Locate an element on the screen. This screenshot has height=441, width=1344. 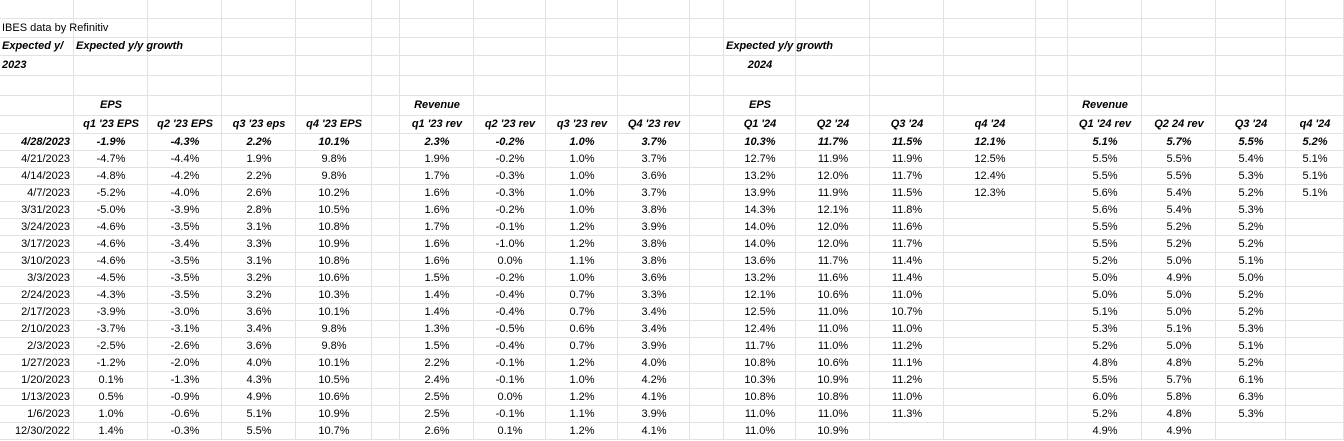
value-cell: -0.5% is located at coordinates (510, 328).